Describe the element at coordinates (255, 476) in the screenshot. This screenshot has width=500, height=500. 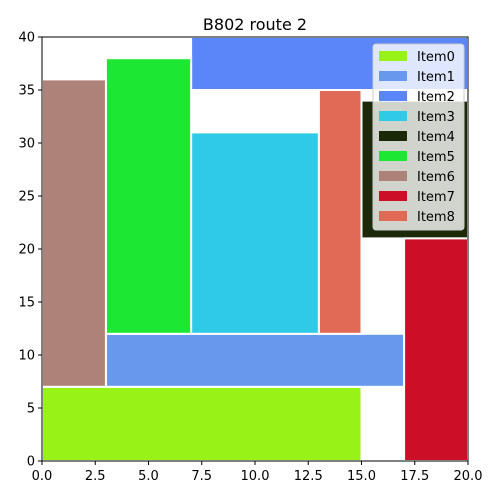
I see `x-tick-label: 10.0` at that location.